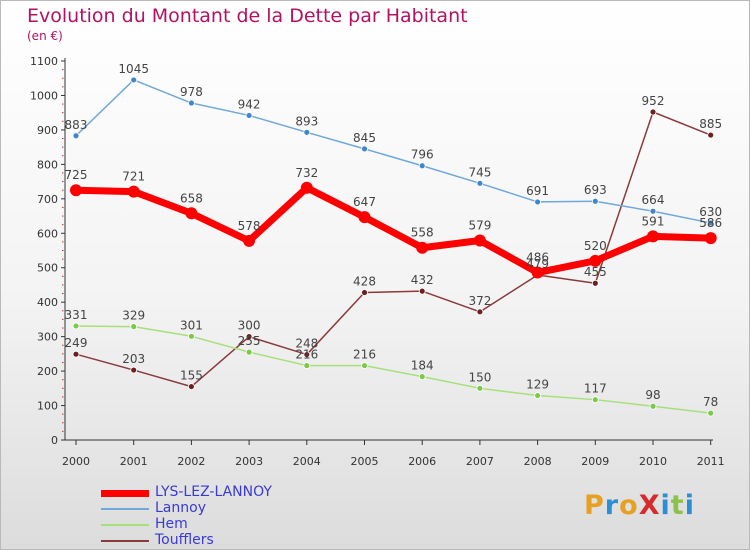 The width and height of the screenshot is (750, 550). Describe the element at coordinates (249, 461) in the screenshot. I see `x-tick-label: 2003` at that location.